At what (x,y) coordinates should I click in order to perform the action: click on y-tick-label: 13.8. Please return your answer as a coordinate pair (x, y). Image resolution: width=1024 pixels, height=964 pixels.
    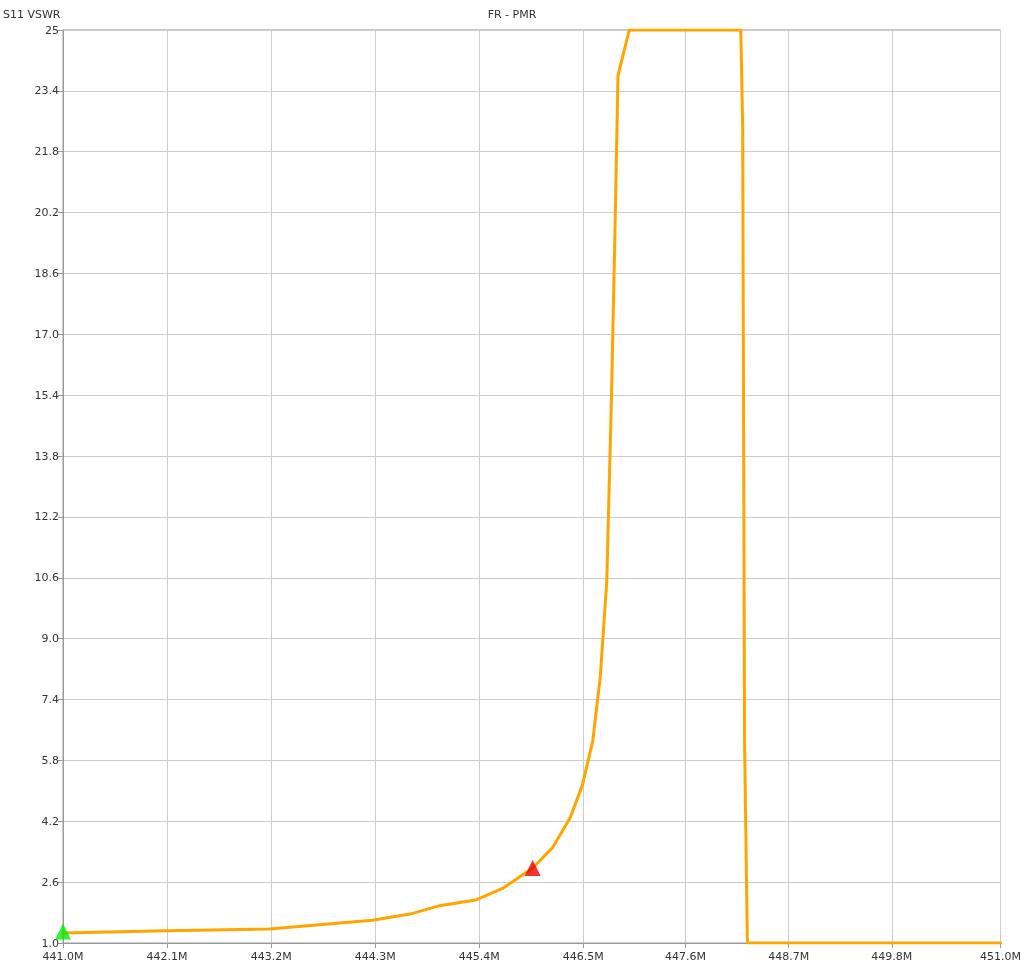
    Looking at the image, I should click on (46, 456).